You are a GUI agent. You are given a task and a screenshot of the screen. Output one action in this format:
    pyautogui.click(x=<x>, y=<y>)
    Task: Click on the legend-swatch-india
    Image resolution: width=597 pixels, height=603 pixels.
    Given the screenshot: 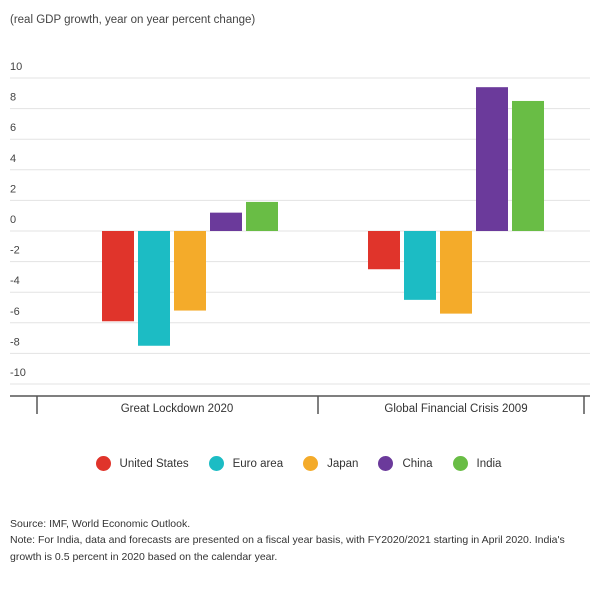 What is the action you would take?
    pyautogui.click(x=460, y=463)
    